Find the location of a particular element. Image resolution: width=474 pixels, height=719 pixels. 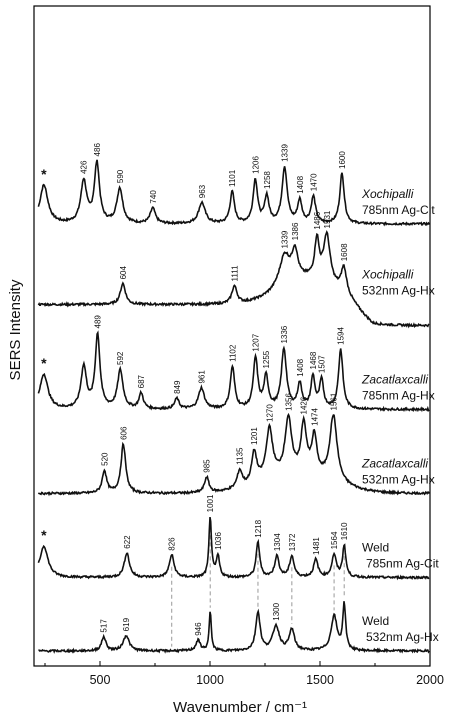

peak-label: 1561 is located at coordinates (333, 401).